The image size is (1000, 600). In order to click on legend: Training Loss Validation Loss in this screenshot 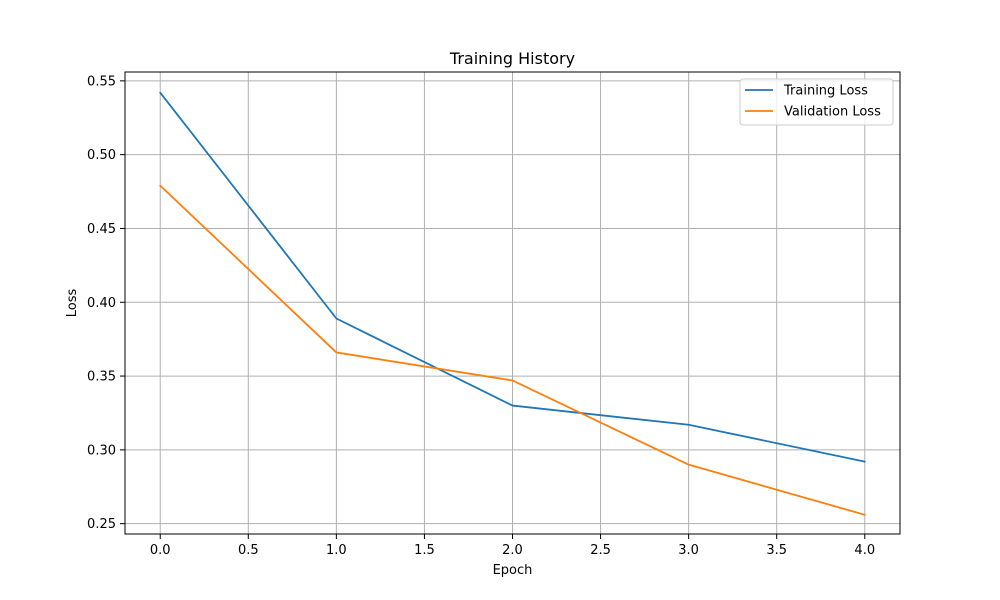, I will do `click(816, 102)`.